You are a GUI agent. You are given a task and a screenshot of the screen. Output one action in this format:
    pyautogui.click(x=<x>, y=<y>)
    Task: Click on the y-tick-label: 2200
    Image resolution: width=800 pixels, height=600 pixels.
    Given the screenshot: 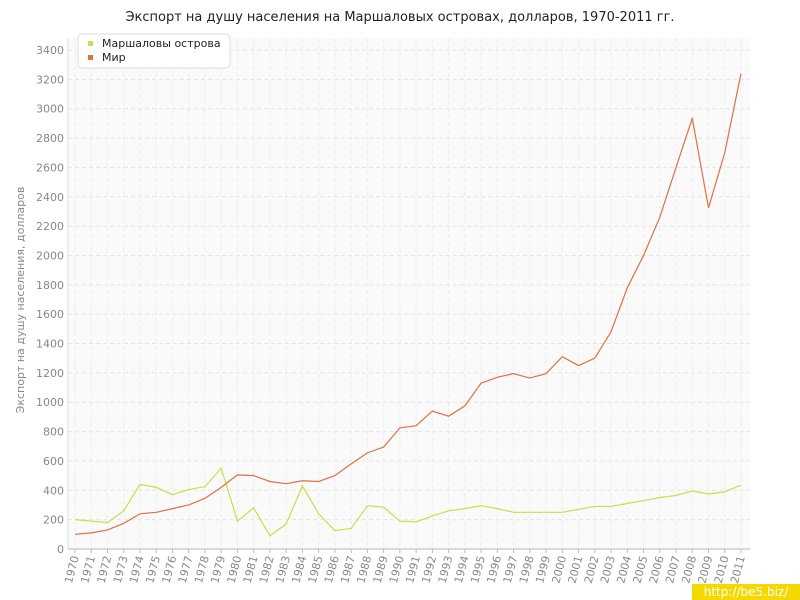 What is the action you would take?
    pyautogui.click(x=50, y=226)
    